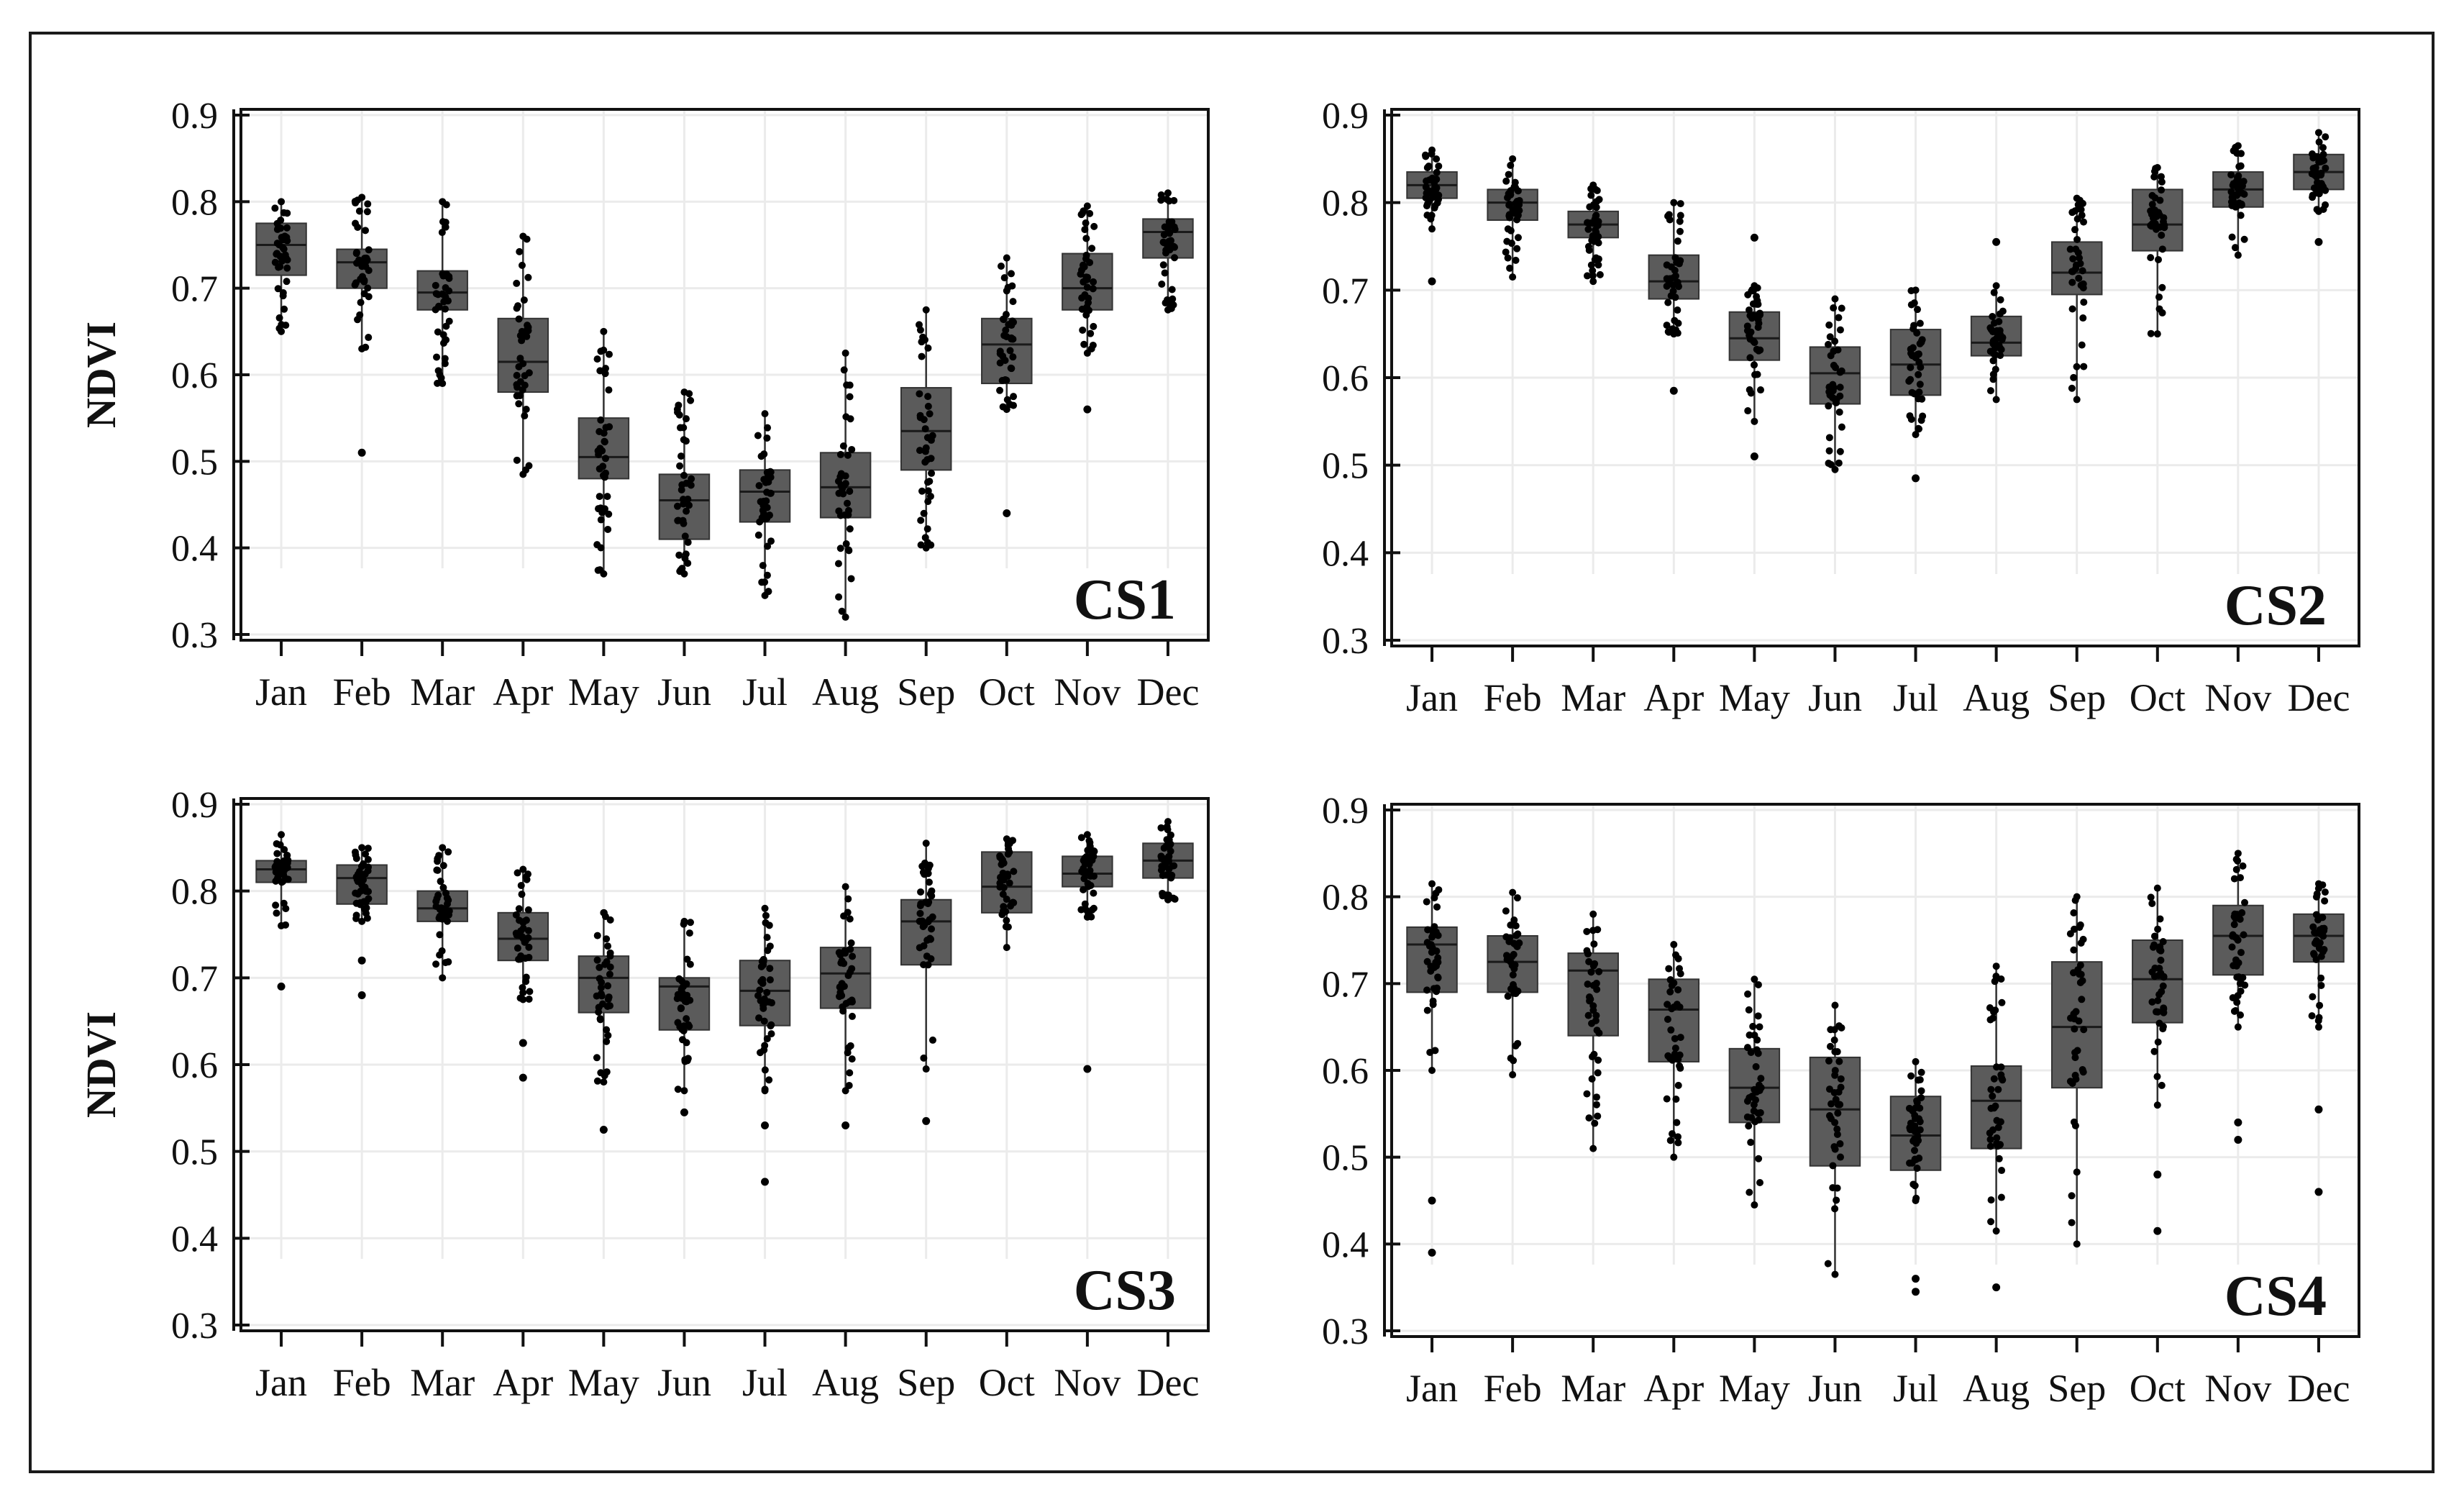 The image size is (2464, 1502). I want to click on y-tick-label: 0.9, so click(1345, 811).